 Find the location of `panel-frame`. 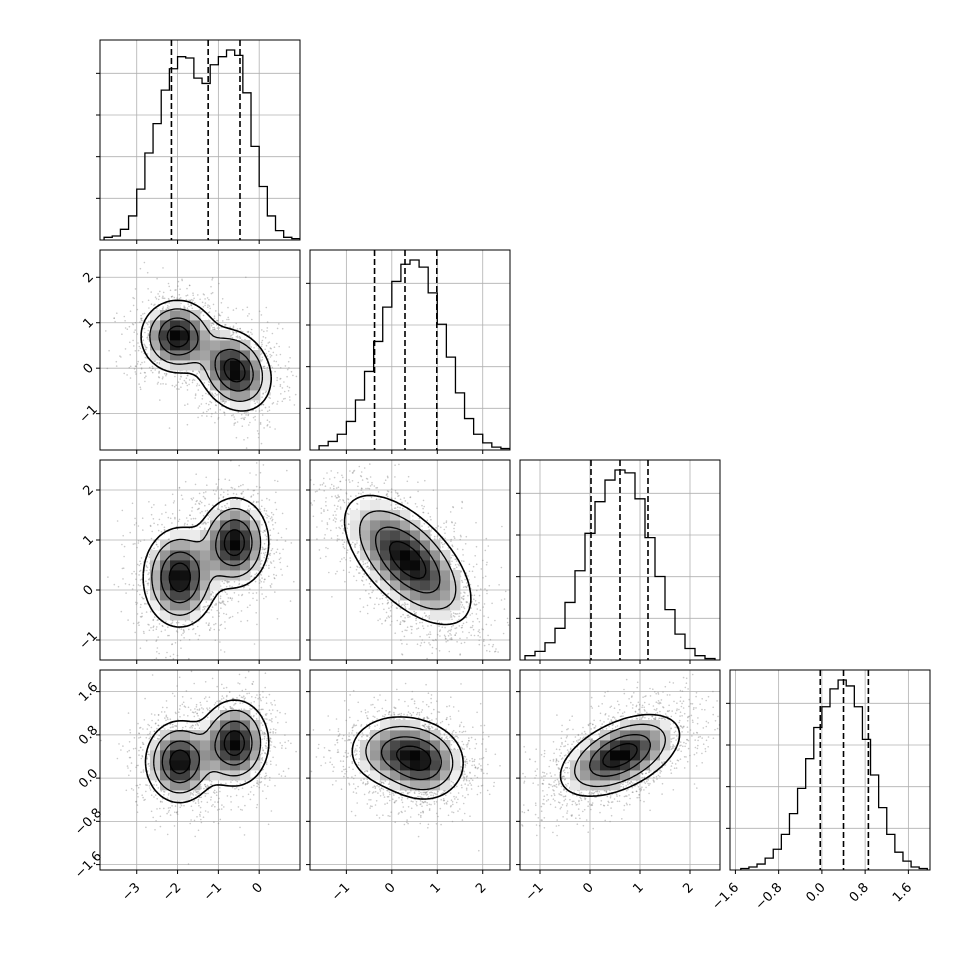

panel-frame is located at coordinates (620, 560).